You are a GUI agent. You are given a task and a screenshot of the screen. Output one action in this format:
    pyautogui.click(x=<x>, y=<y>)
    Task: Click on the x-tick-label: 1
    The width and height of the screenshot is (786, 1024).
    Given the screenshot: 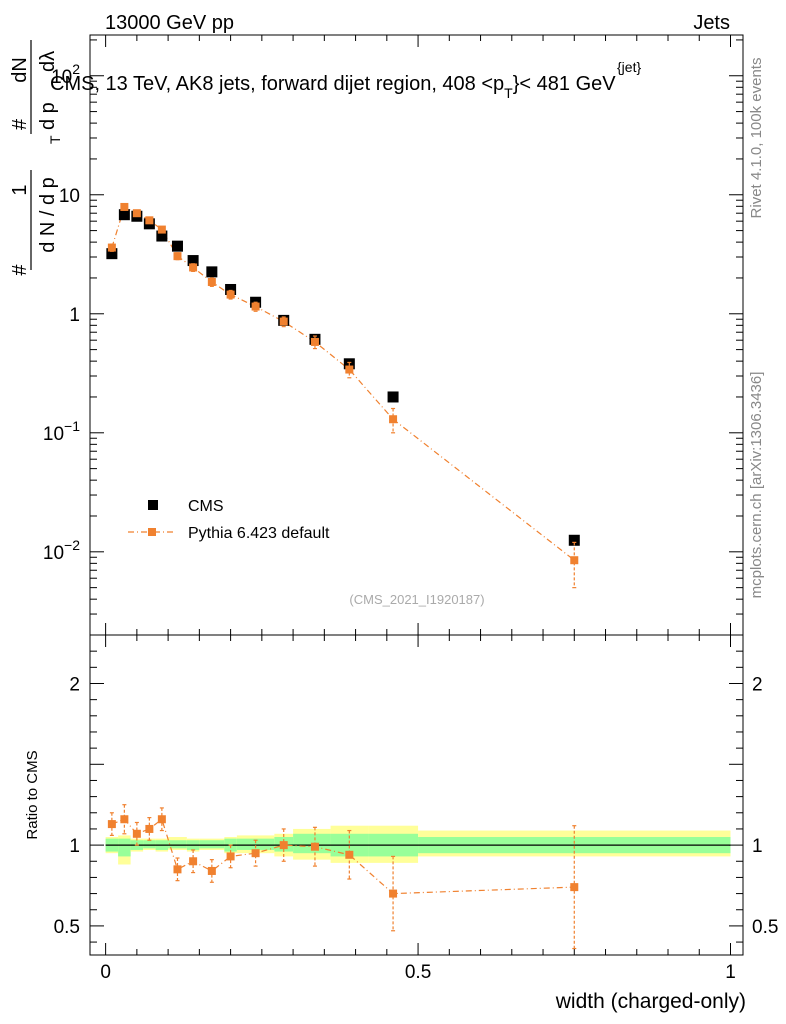 What is the action you would take?
    pyautogui.click(x=730, y=972)
    